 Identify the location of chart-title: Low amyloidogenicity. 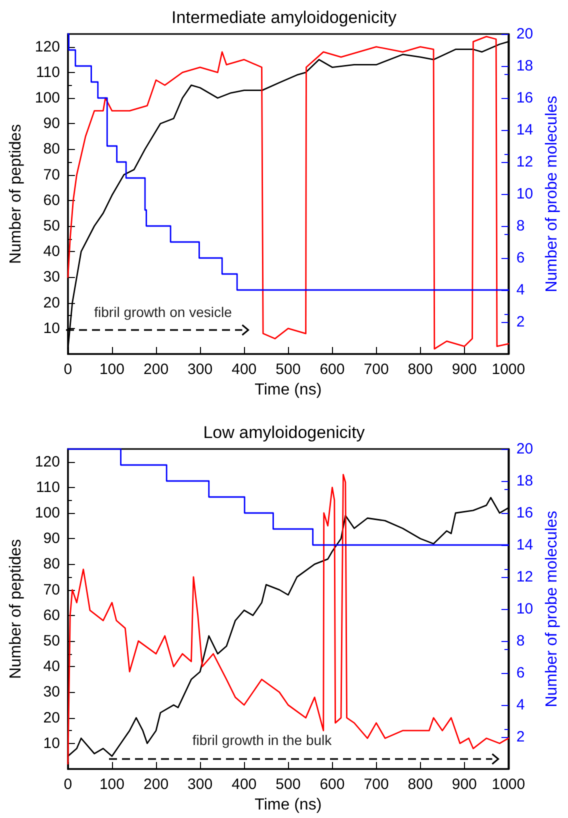
(284, 432).